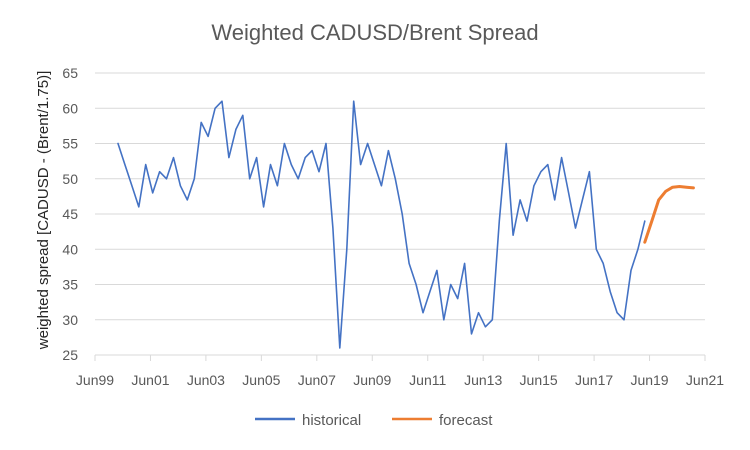 The image size is (750, 450). I want to click on x-tick-label: Jun19, so click(649, 380).